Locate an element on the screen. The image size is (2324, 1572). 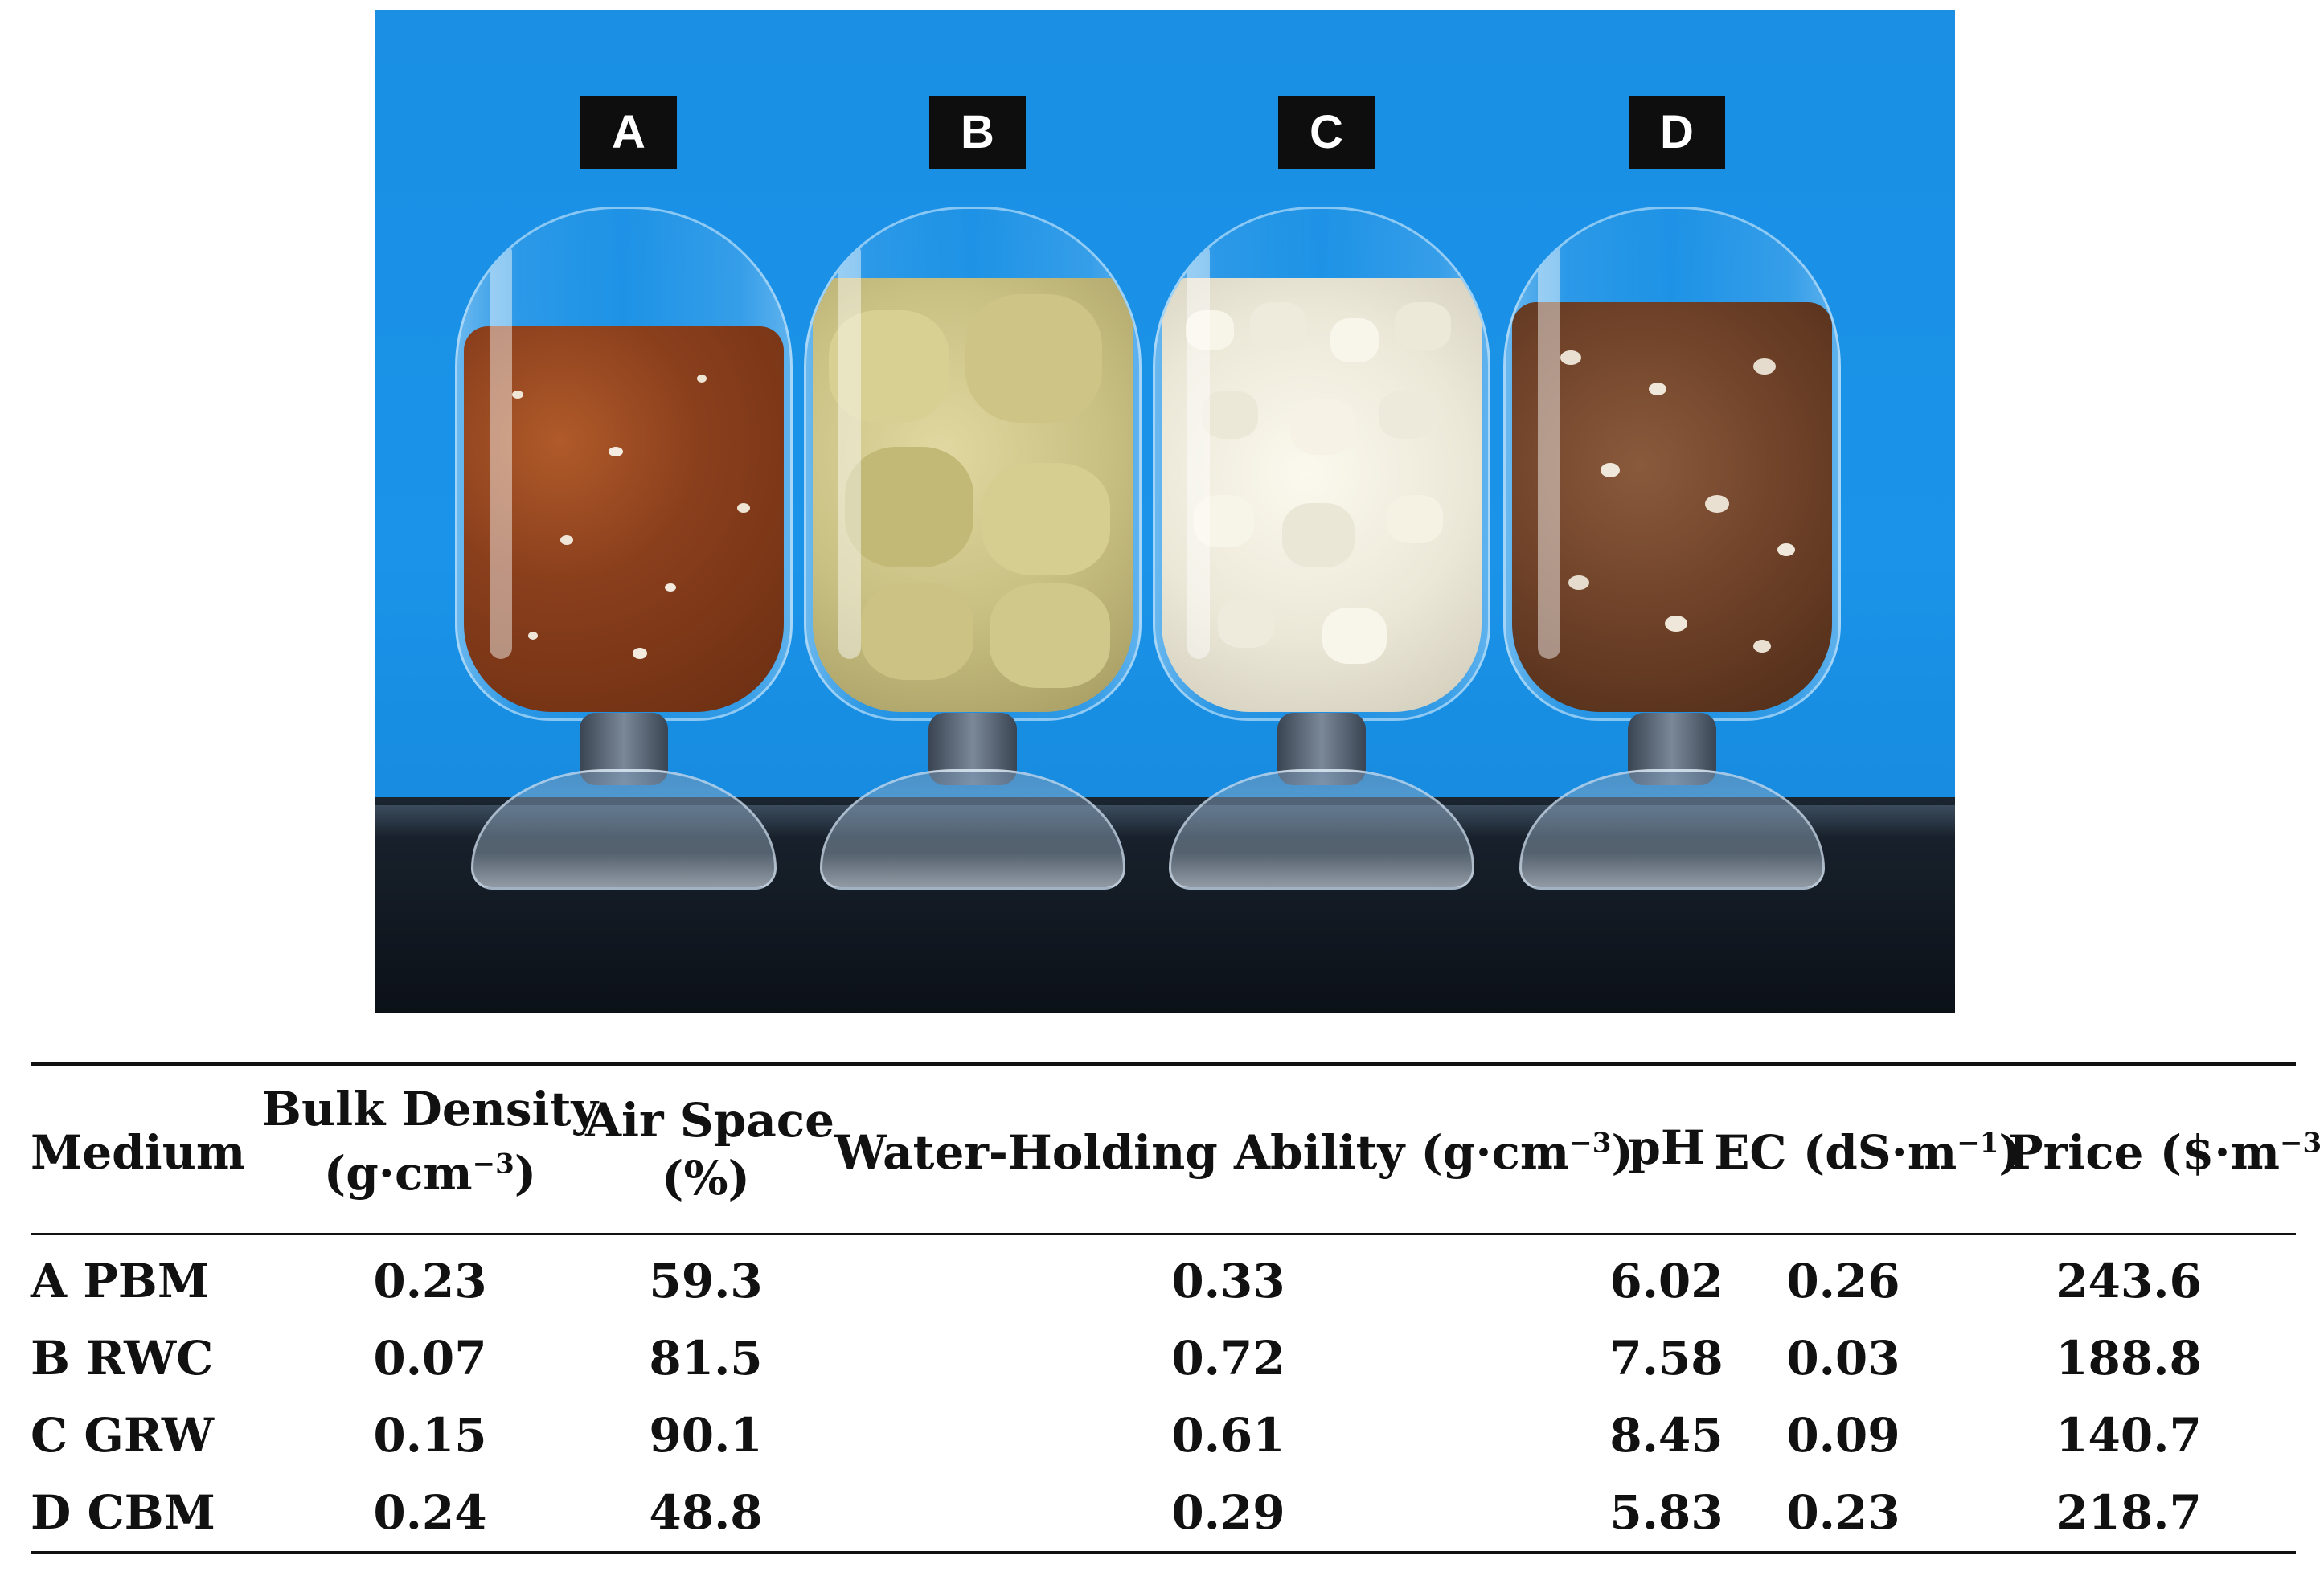
label-tag-b: B is located at coordinates (977, 132).